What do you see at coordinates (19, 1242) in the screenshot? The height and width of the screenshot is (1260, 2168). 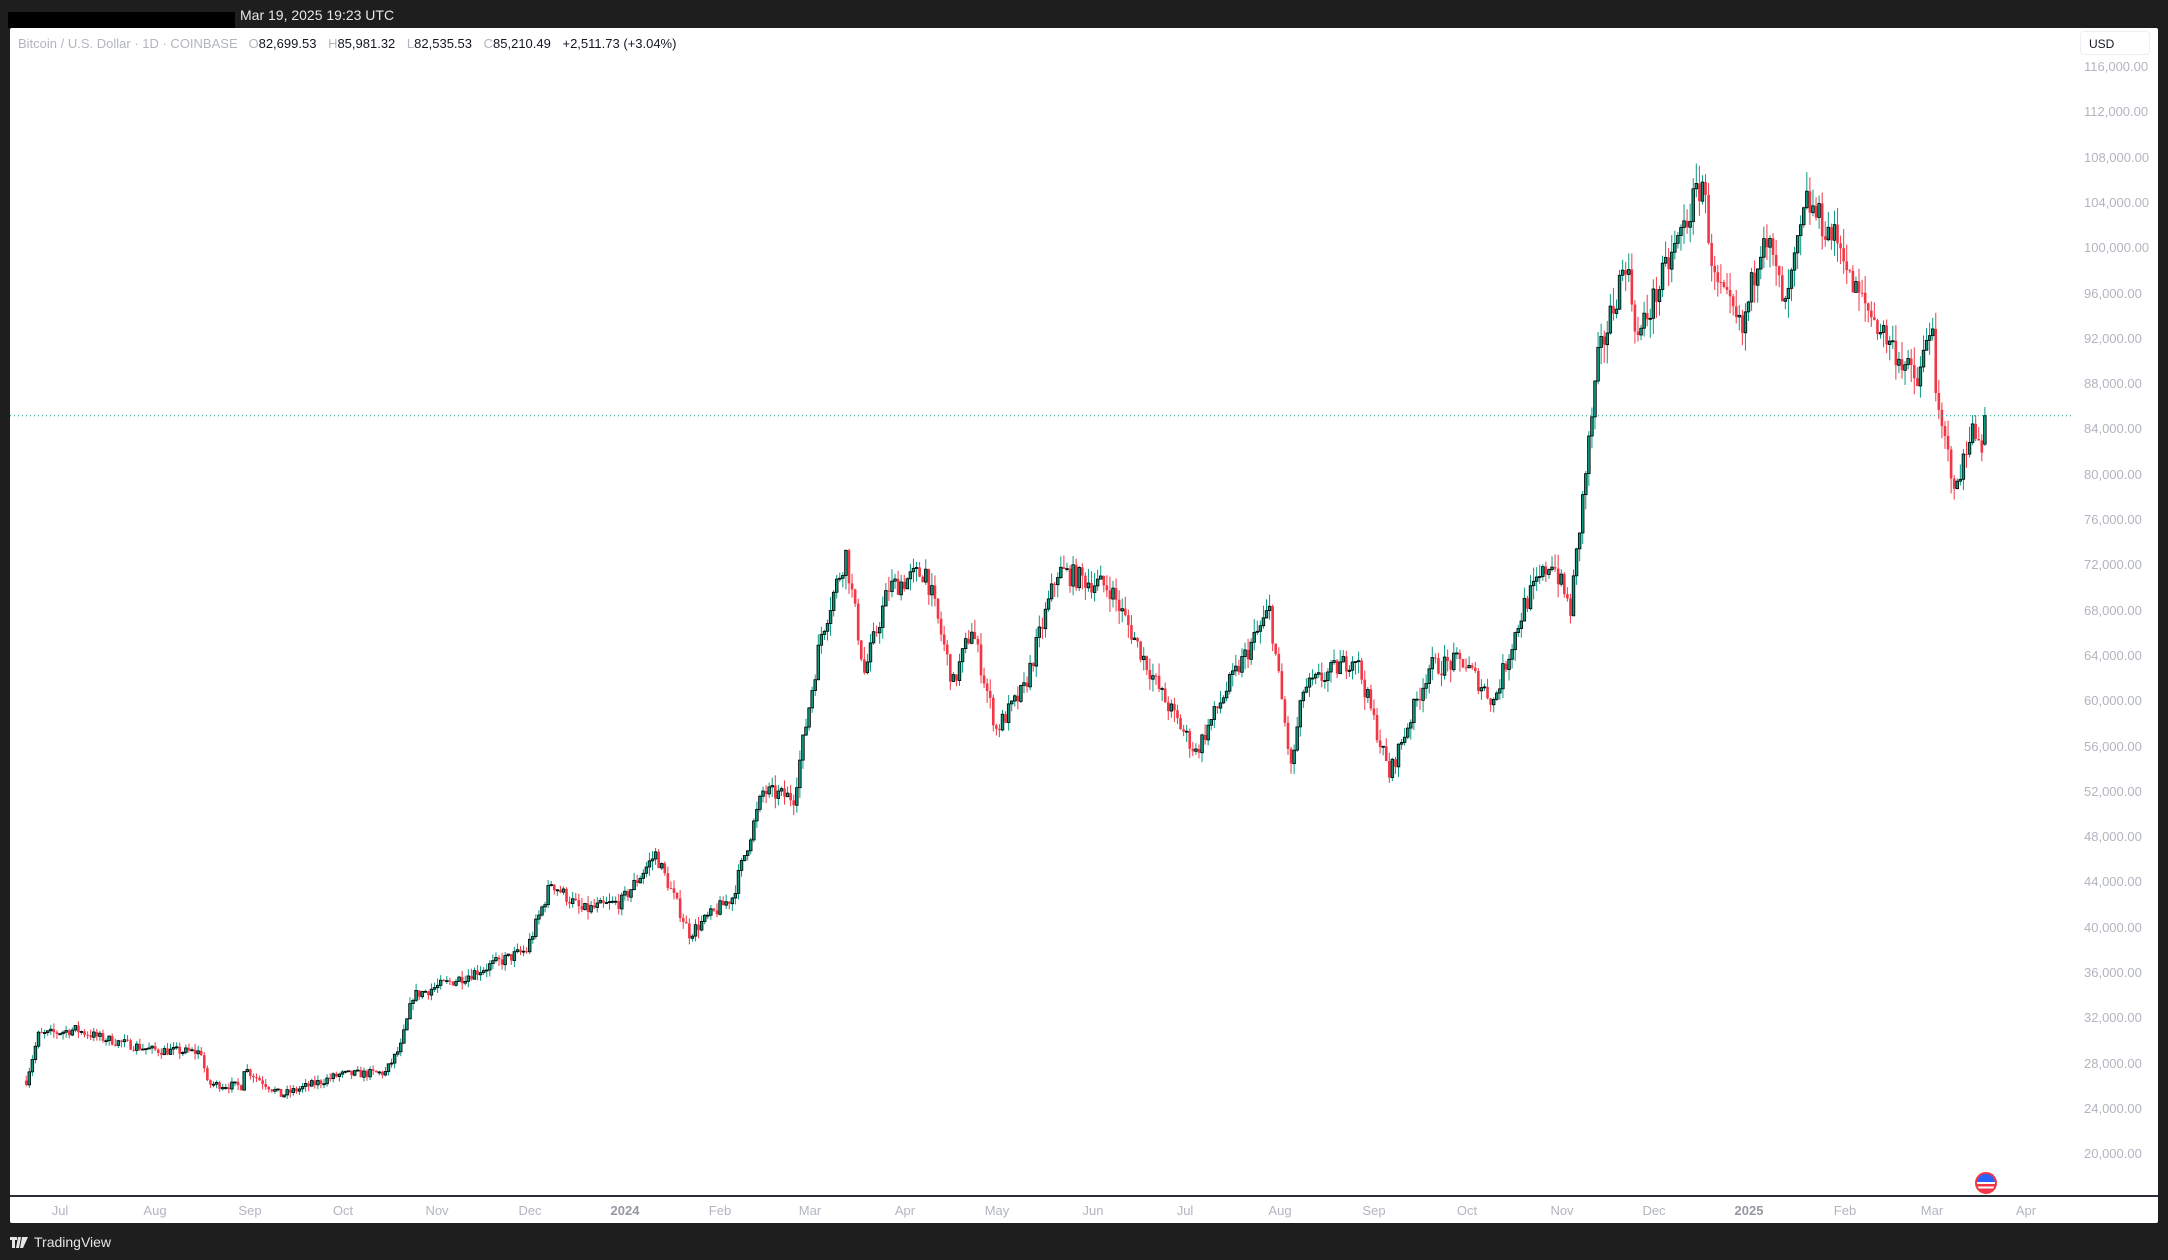 I see `tradingview-logo-icon` at bounding box center [19, 1242].